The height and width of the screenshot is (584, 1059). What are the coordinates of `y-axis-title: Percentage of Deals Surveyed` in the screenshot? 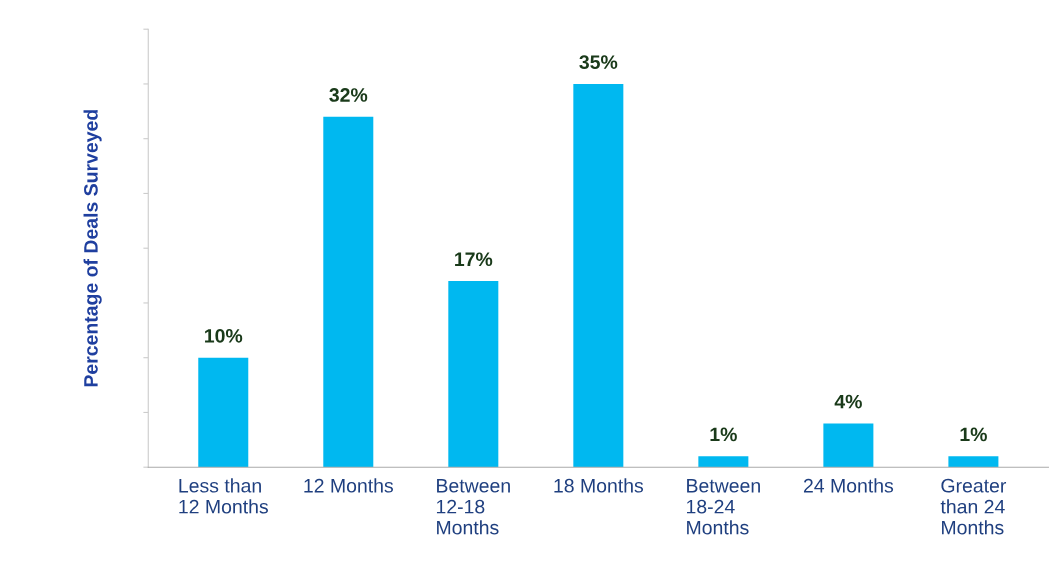 It's located at (92, 248).